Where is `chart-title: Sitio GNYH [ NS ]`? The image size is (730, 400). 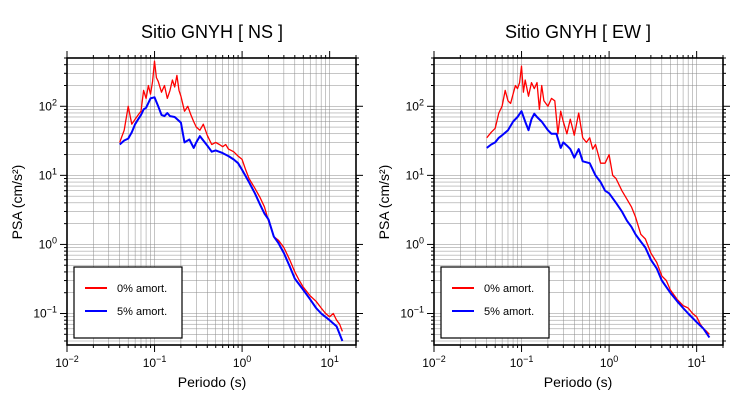
chart-title: Sitio GNYH [ NS ] is located at coordinates (212, 32).